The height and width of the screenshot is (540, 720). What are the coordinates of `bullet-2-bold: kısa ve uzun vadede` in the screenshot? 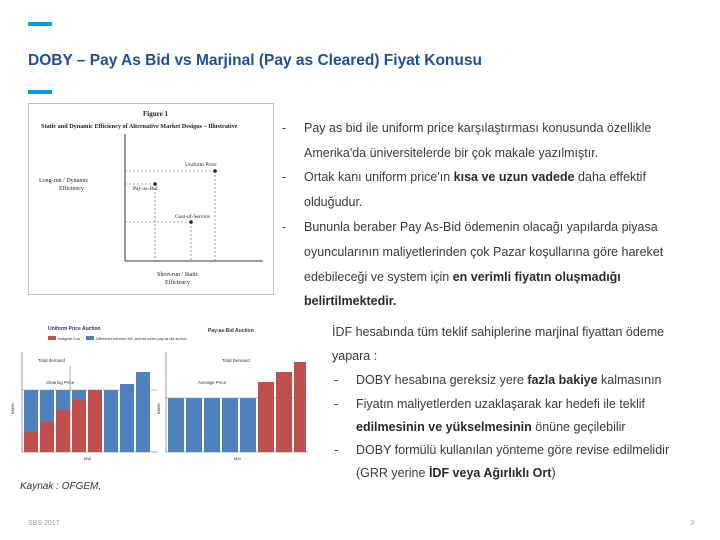 It's located at (514, 177).